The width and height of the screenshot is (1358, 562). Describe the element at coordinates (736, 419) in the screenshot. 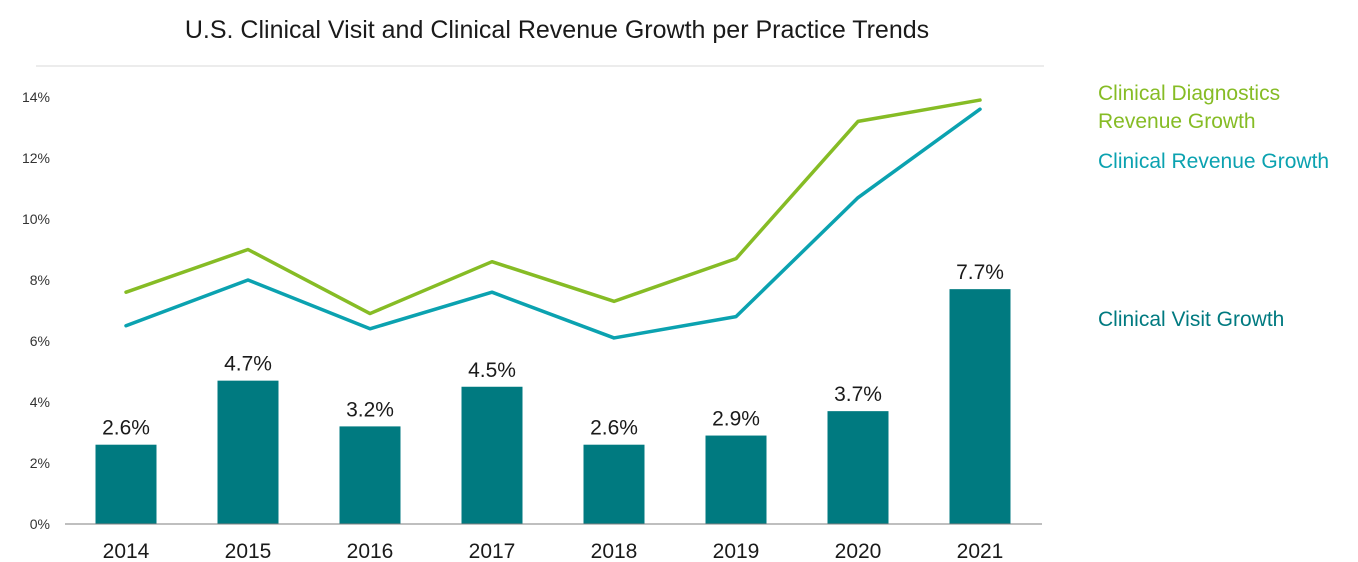

I see `data-label: 2.9%` at that location.